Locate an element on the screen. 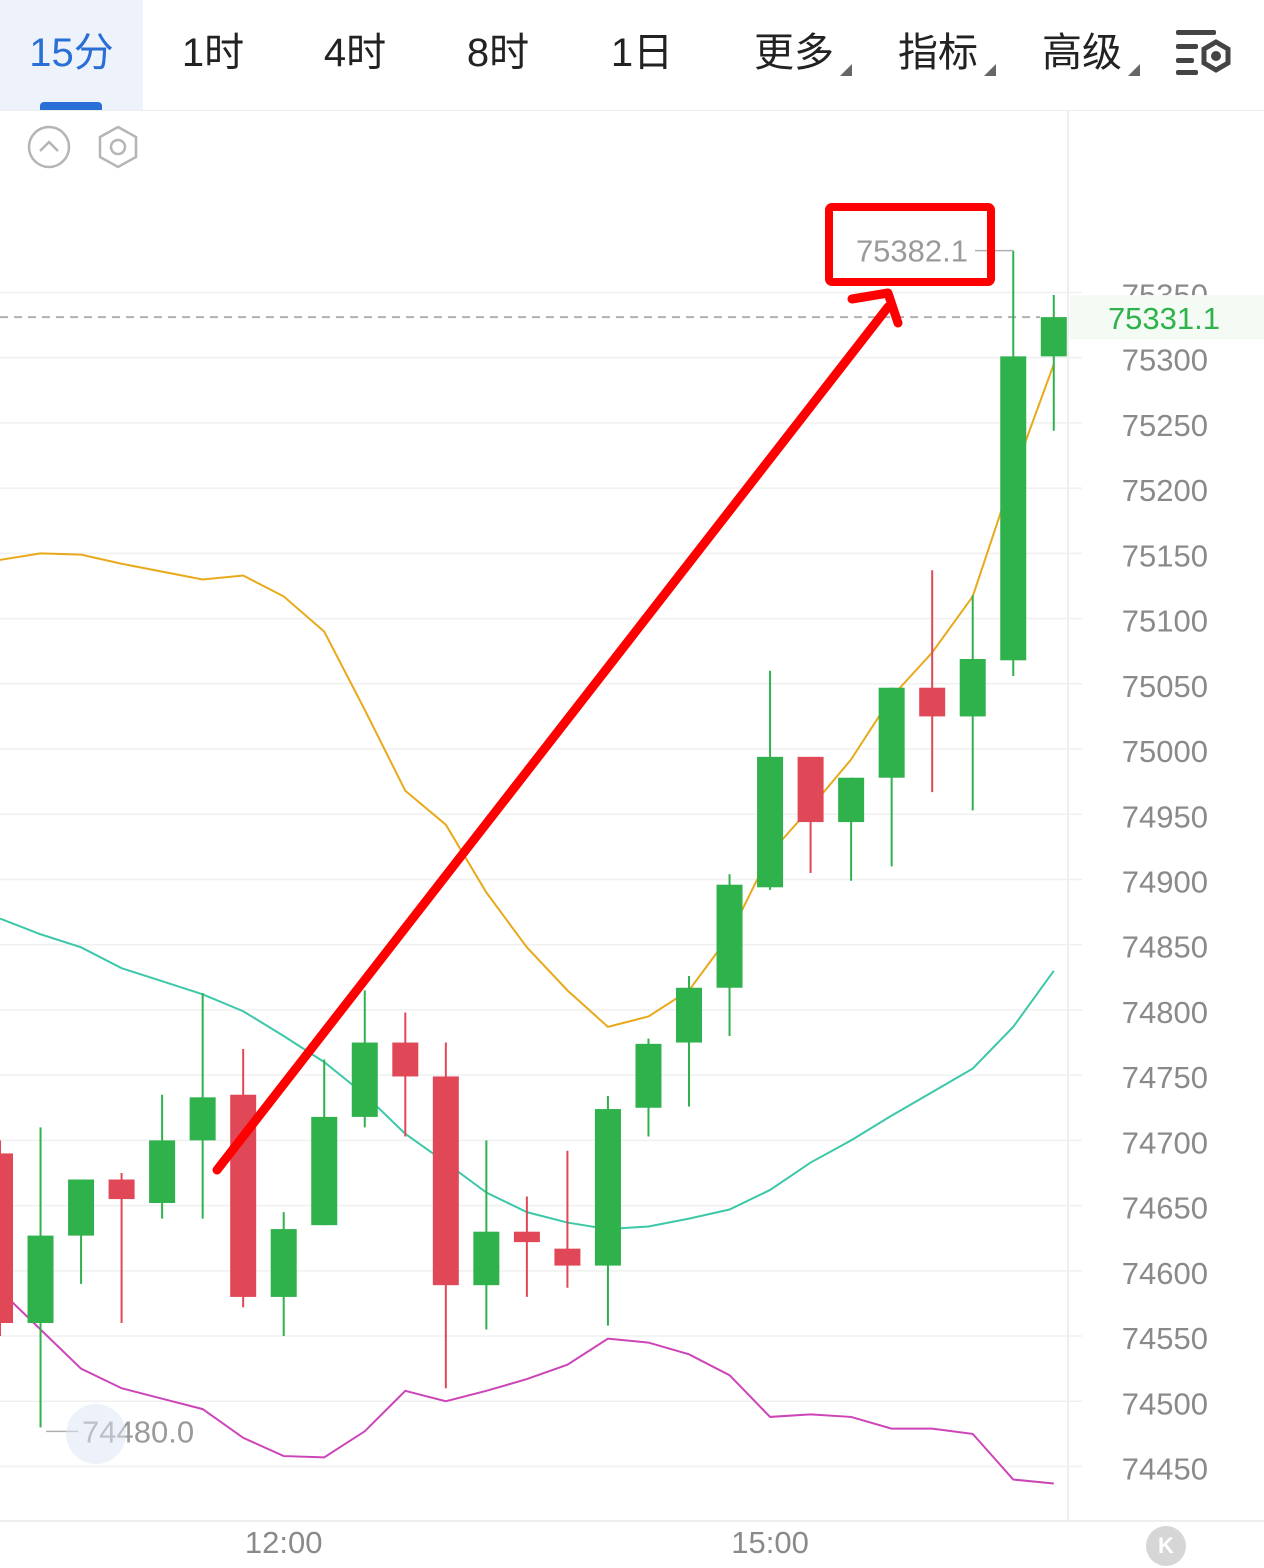 The width and height of the screenshot is (1264, 1568). indicator-label: 指标 is located at coordinates (938, 53).